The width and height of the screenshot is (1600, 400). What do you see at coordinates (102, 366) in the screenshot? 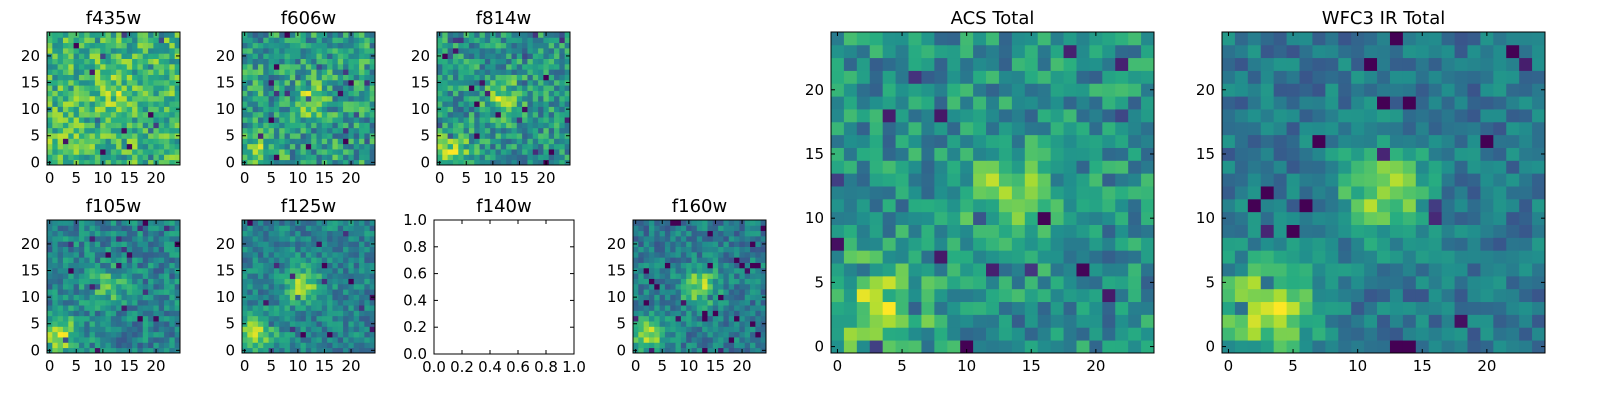
I see `x-tick-label: 10` at bounding box center [102, 366].